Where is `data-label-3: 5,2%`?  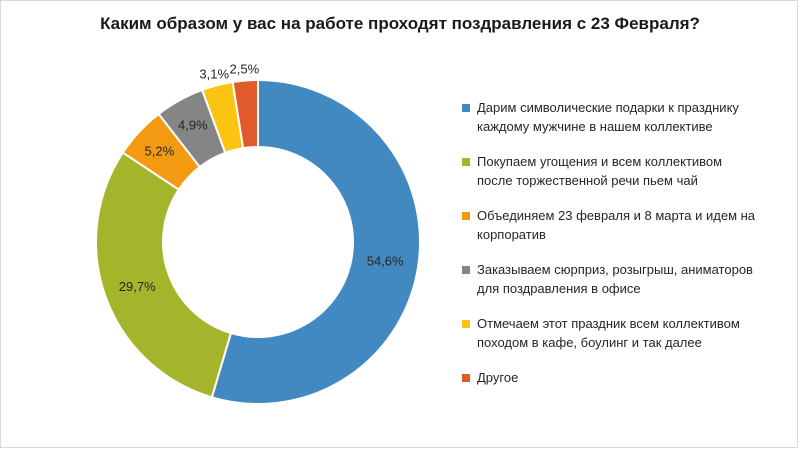
data-label-3: 5,2% is located at coordinates (160, 151).